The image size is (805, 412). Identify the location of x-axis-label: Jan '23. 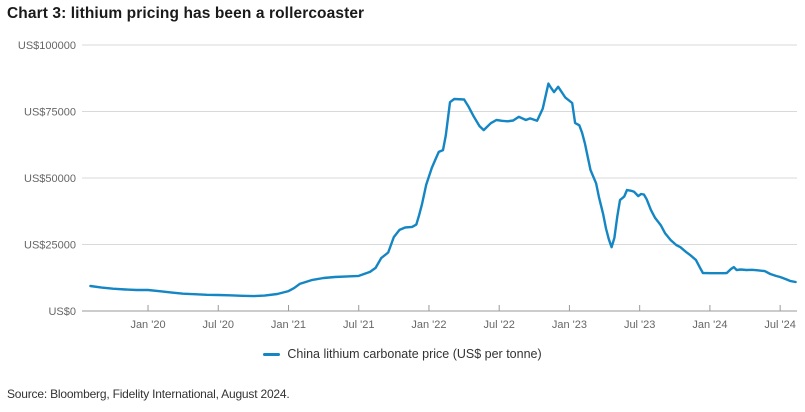
(569, 325).